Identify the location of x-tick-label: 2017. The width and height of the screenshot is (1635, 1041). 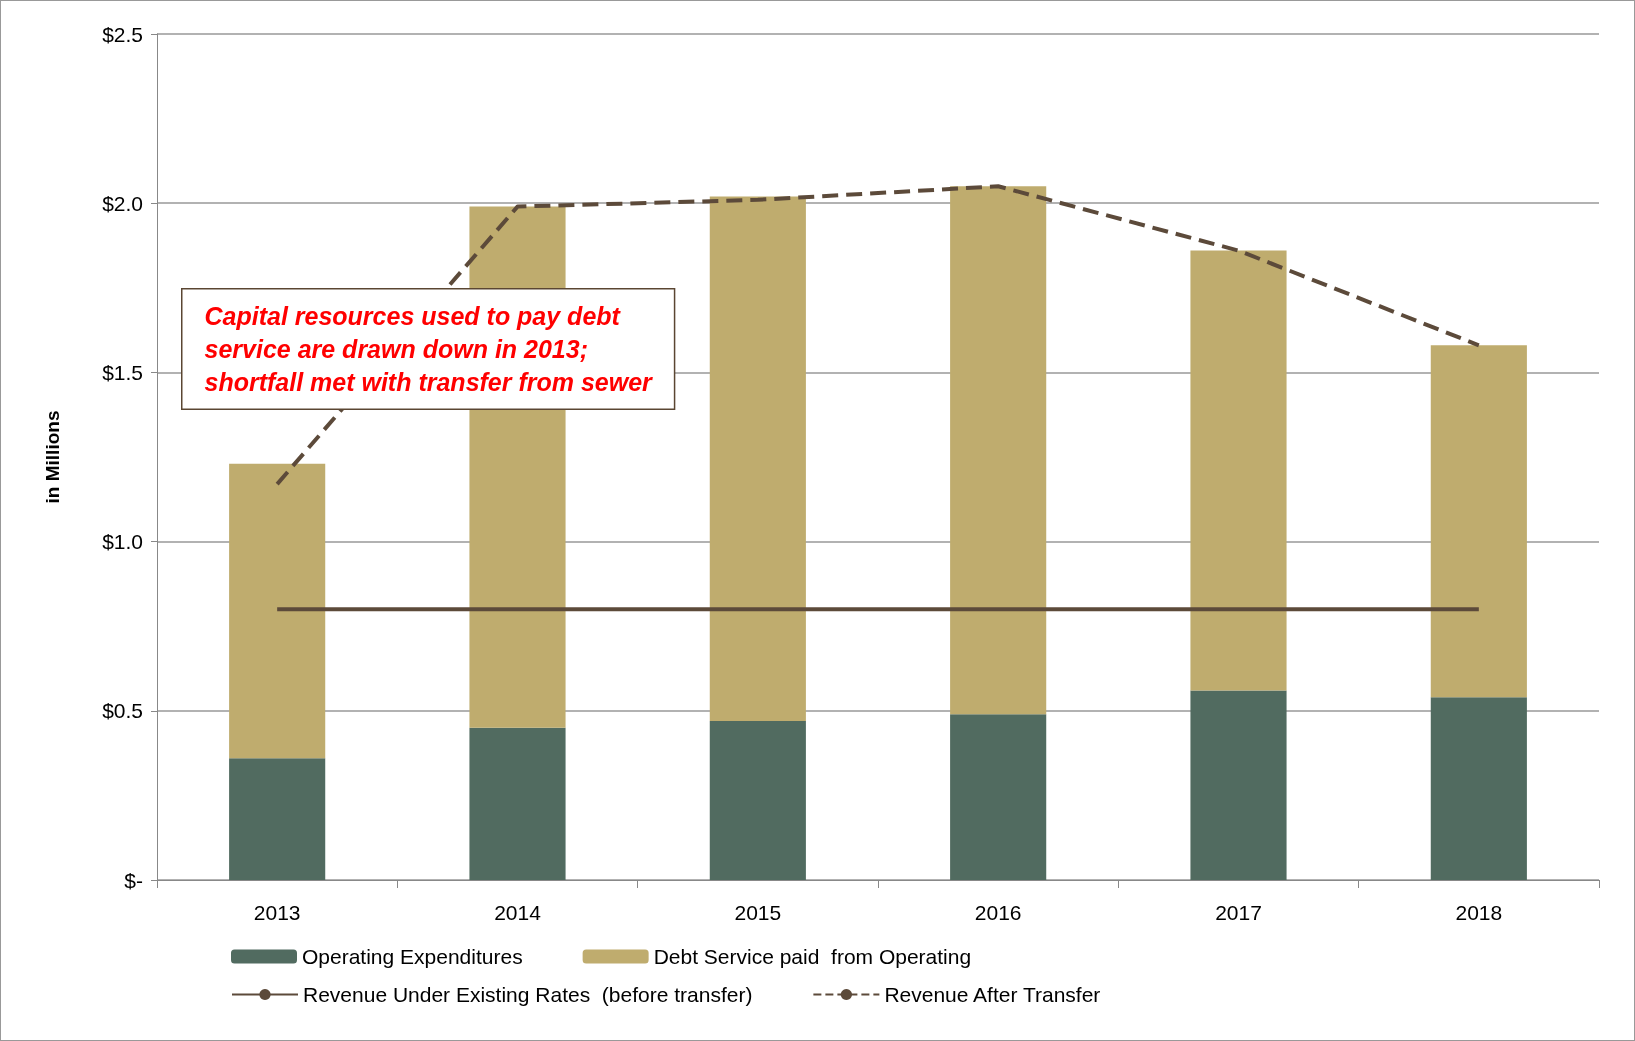
(1238, 912).